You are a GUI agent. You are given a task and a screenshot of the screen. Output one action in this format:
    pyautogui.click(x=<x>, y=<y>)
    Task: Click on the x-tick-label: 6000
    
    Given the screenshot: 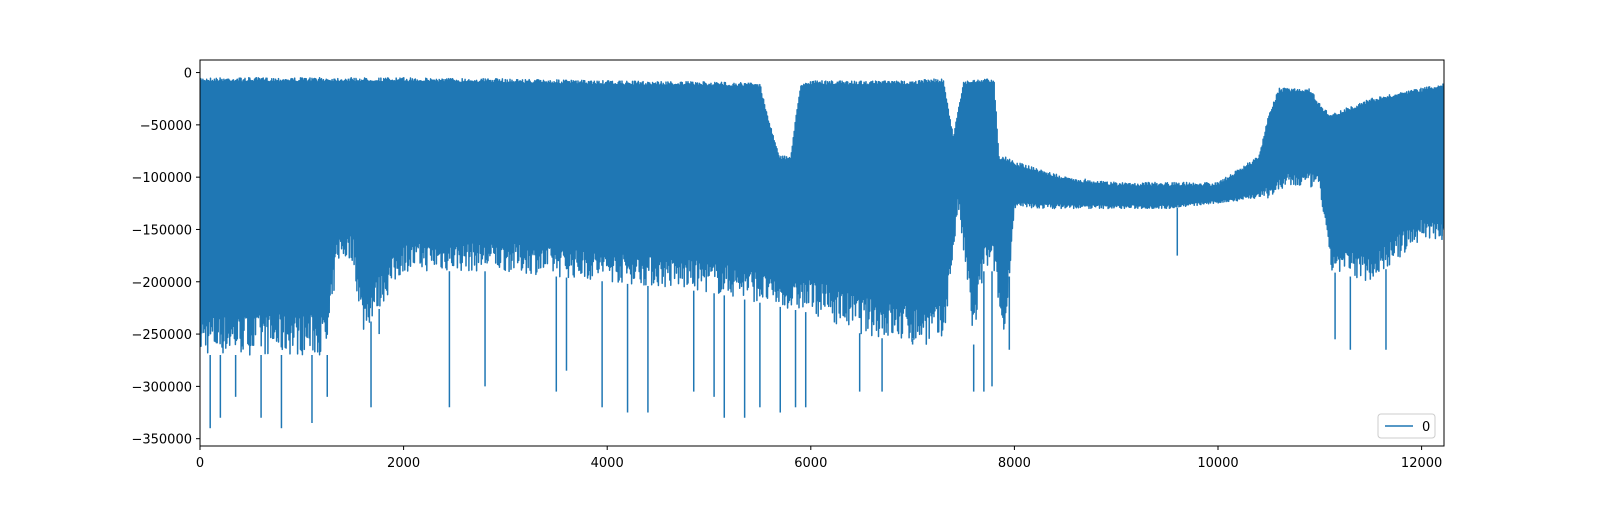 What is the action you would take?
    pyautogui.click(x=810, y=463)
    